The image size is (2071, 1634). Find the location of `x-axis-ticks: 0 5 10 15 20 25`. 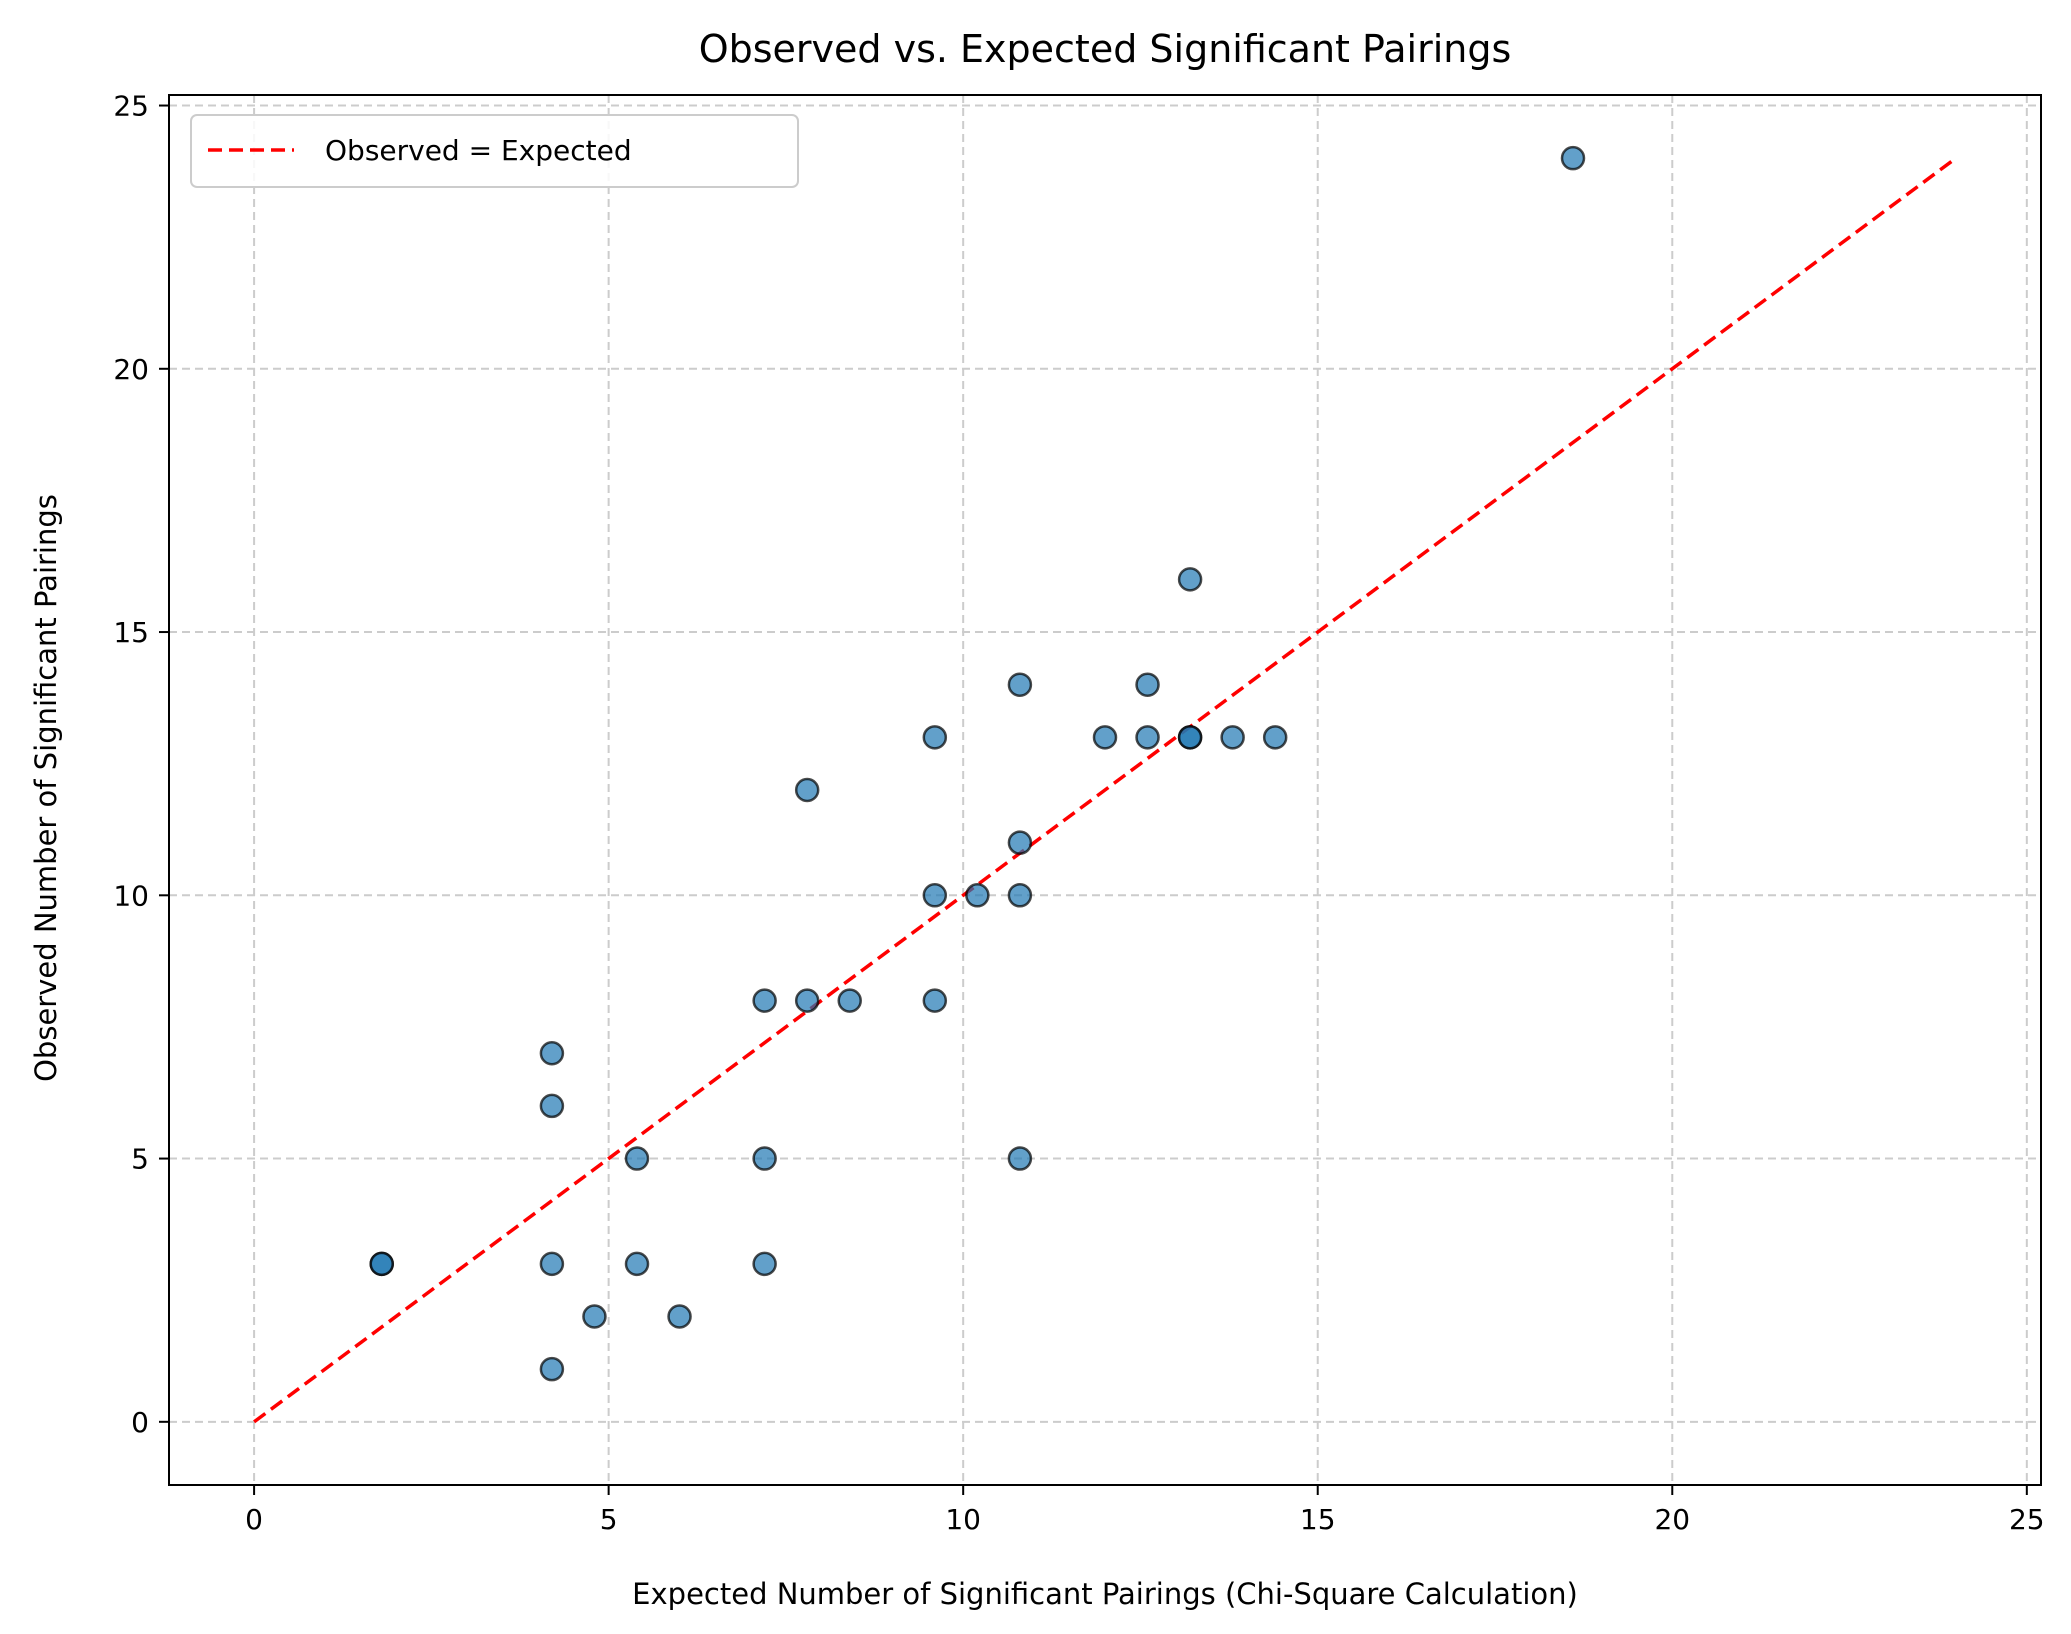

x-axis-ticks: 0 5 10 15 20 25 is located at coordinates (1145, 1510).